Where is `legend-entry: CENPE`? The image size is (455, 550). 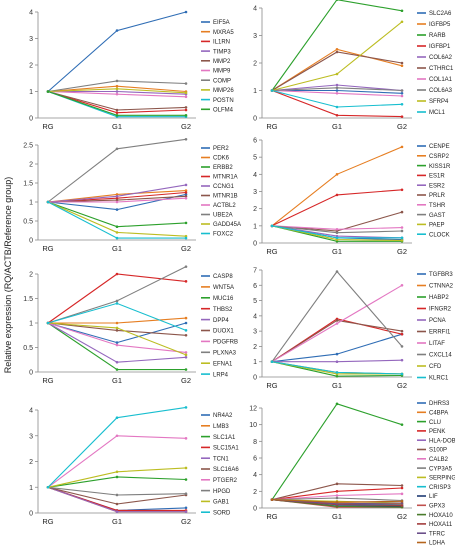 legend-entry: CENPE is located at coordinates (439, 147).